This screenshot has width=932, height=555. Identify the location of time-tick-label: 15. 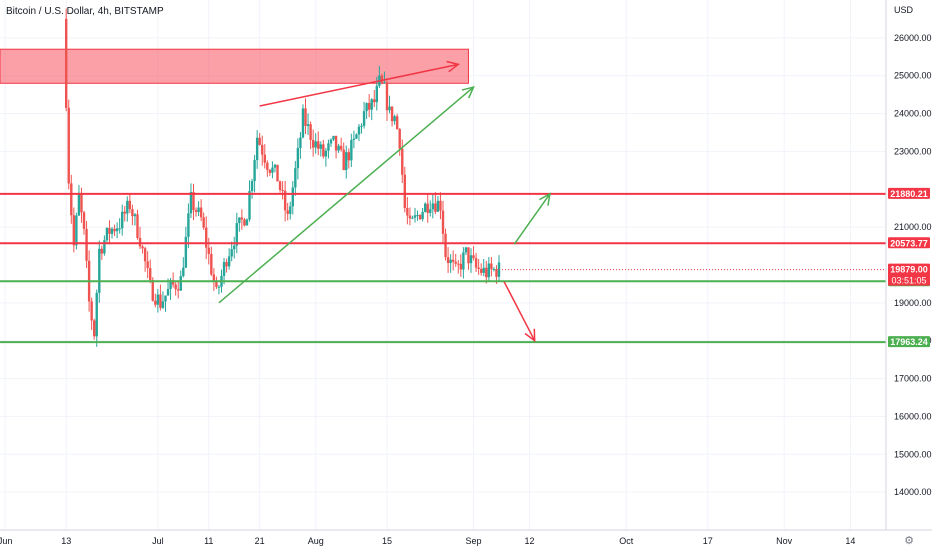
(387, 541).